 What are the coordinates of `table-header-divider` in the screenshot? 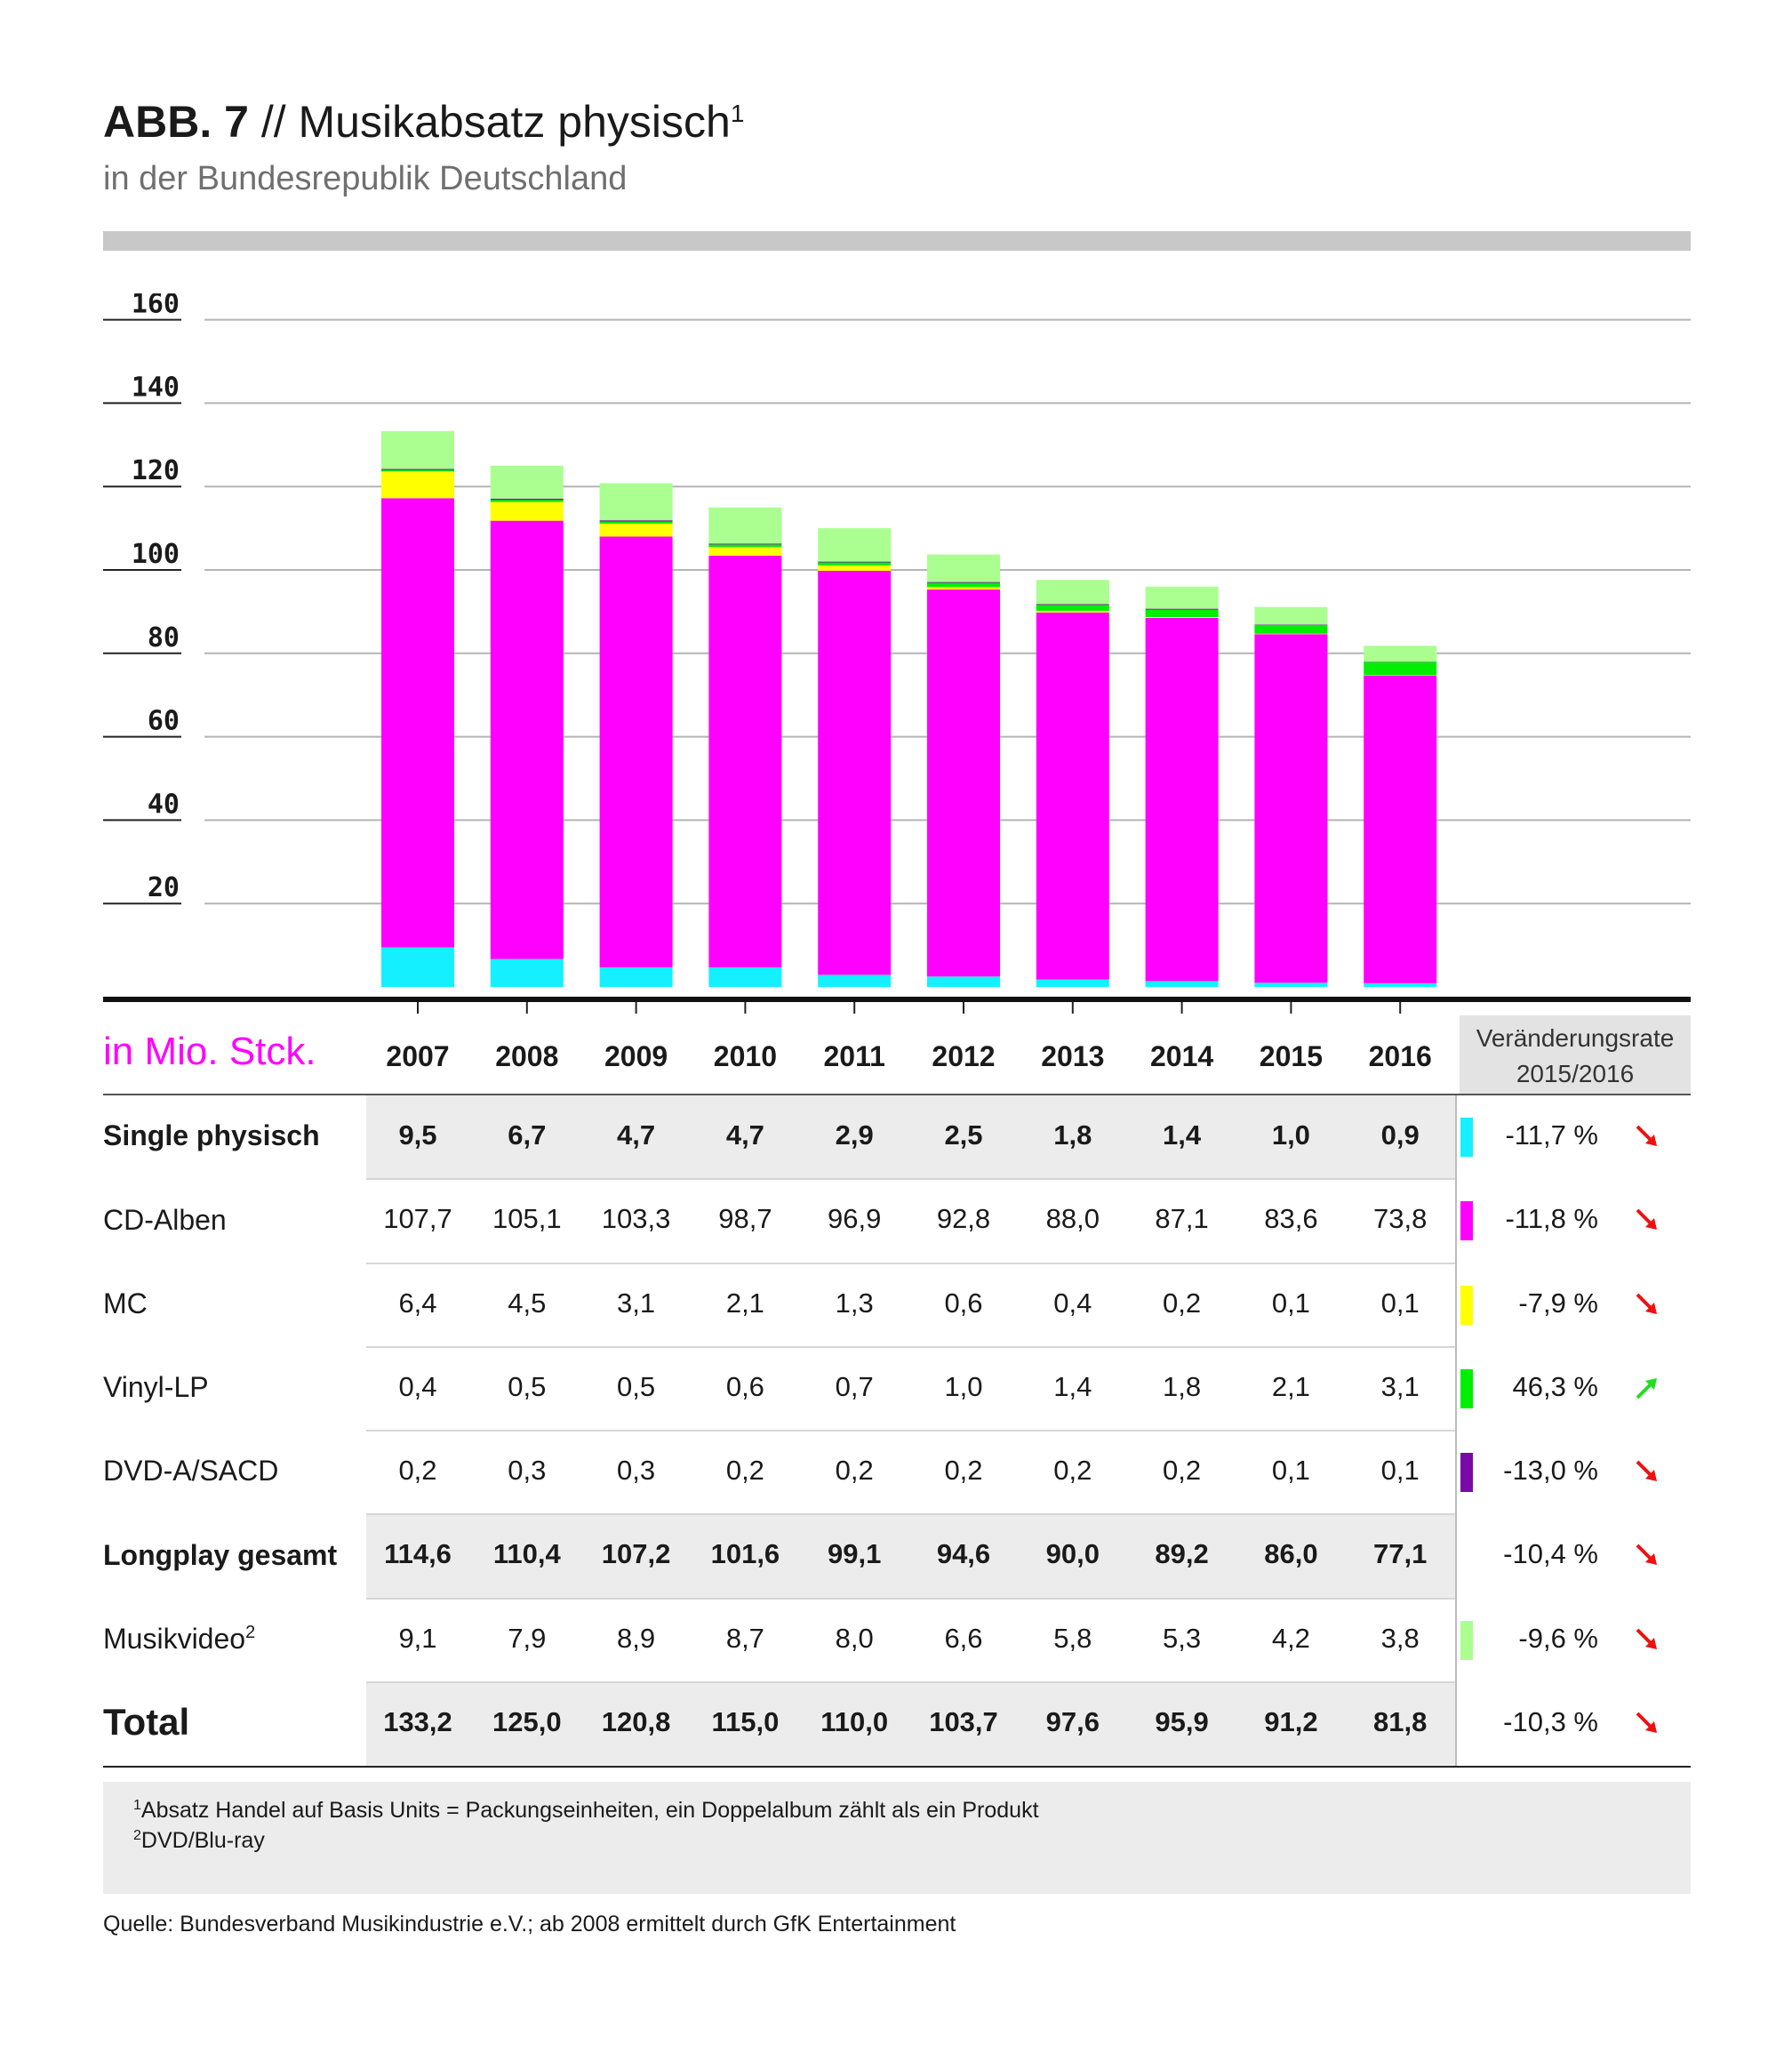 It's located at (897, 1094).